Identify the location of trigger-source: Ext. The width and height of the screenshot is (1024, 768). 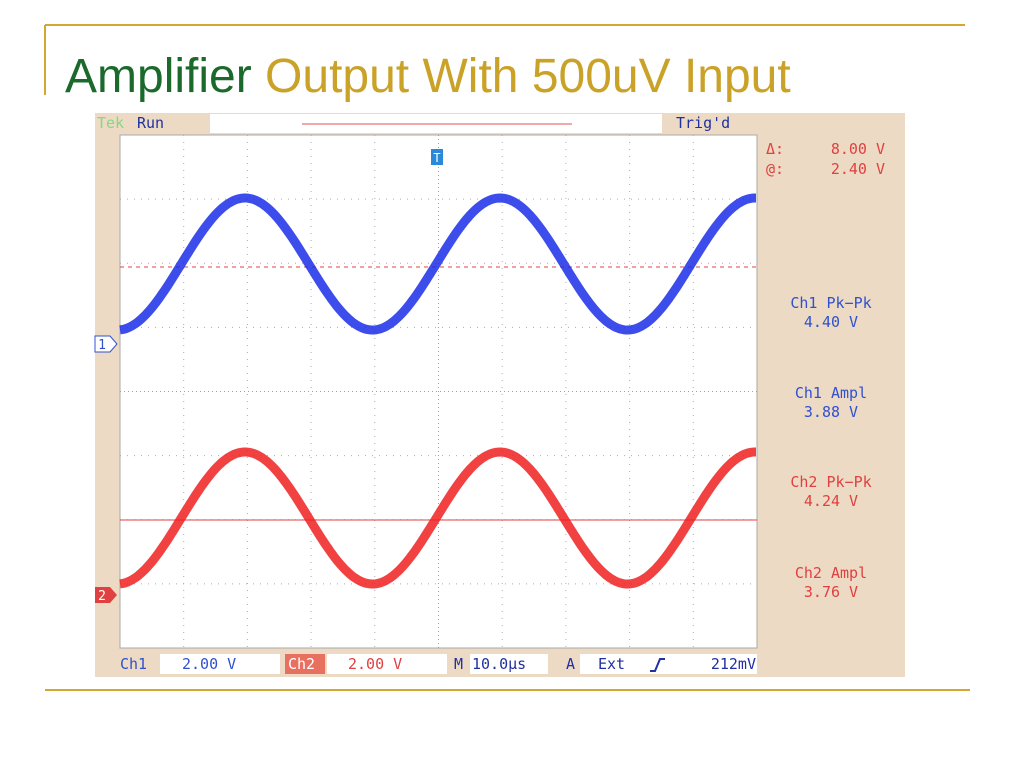
(611, 664).